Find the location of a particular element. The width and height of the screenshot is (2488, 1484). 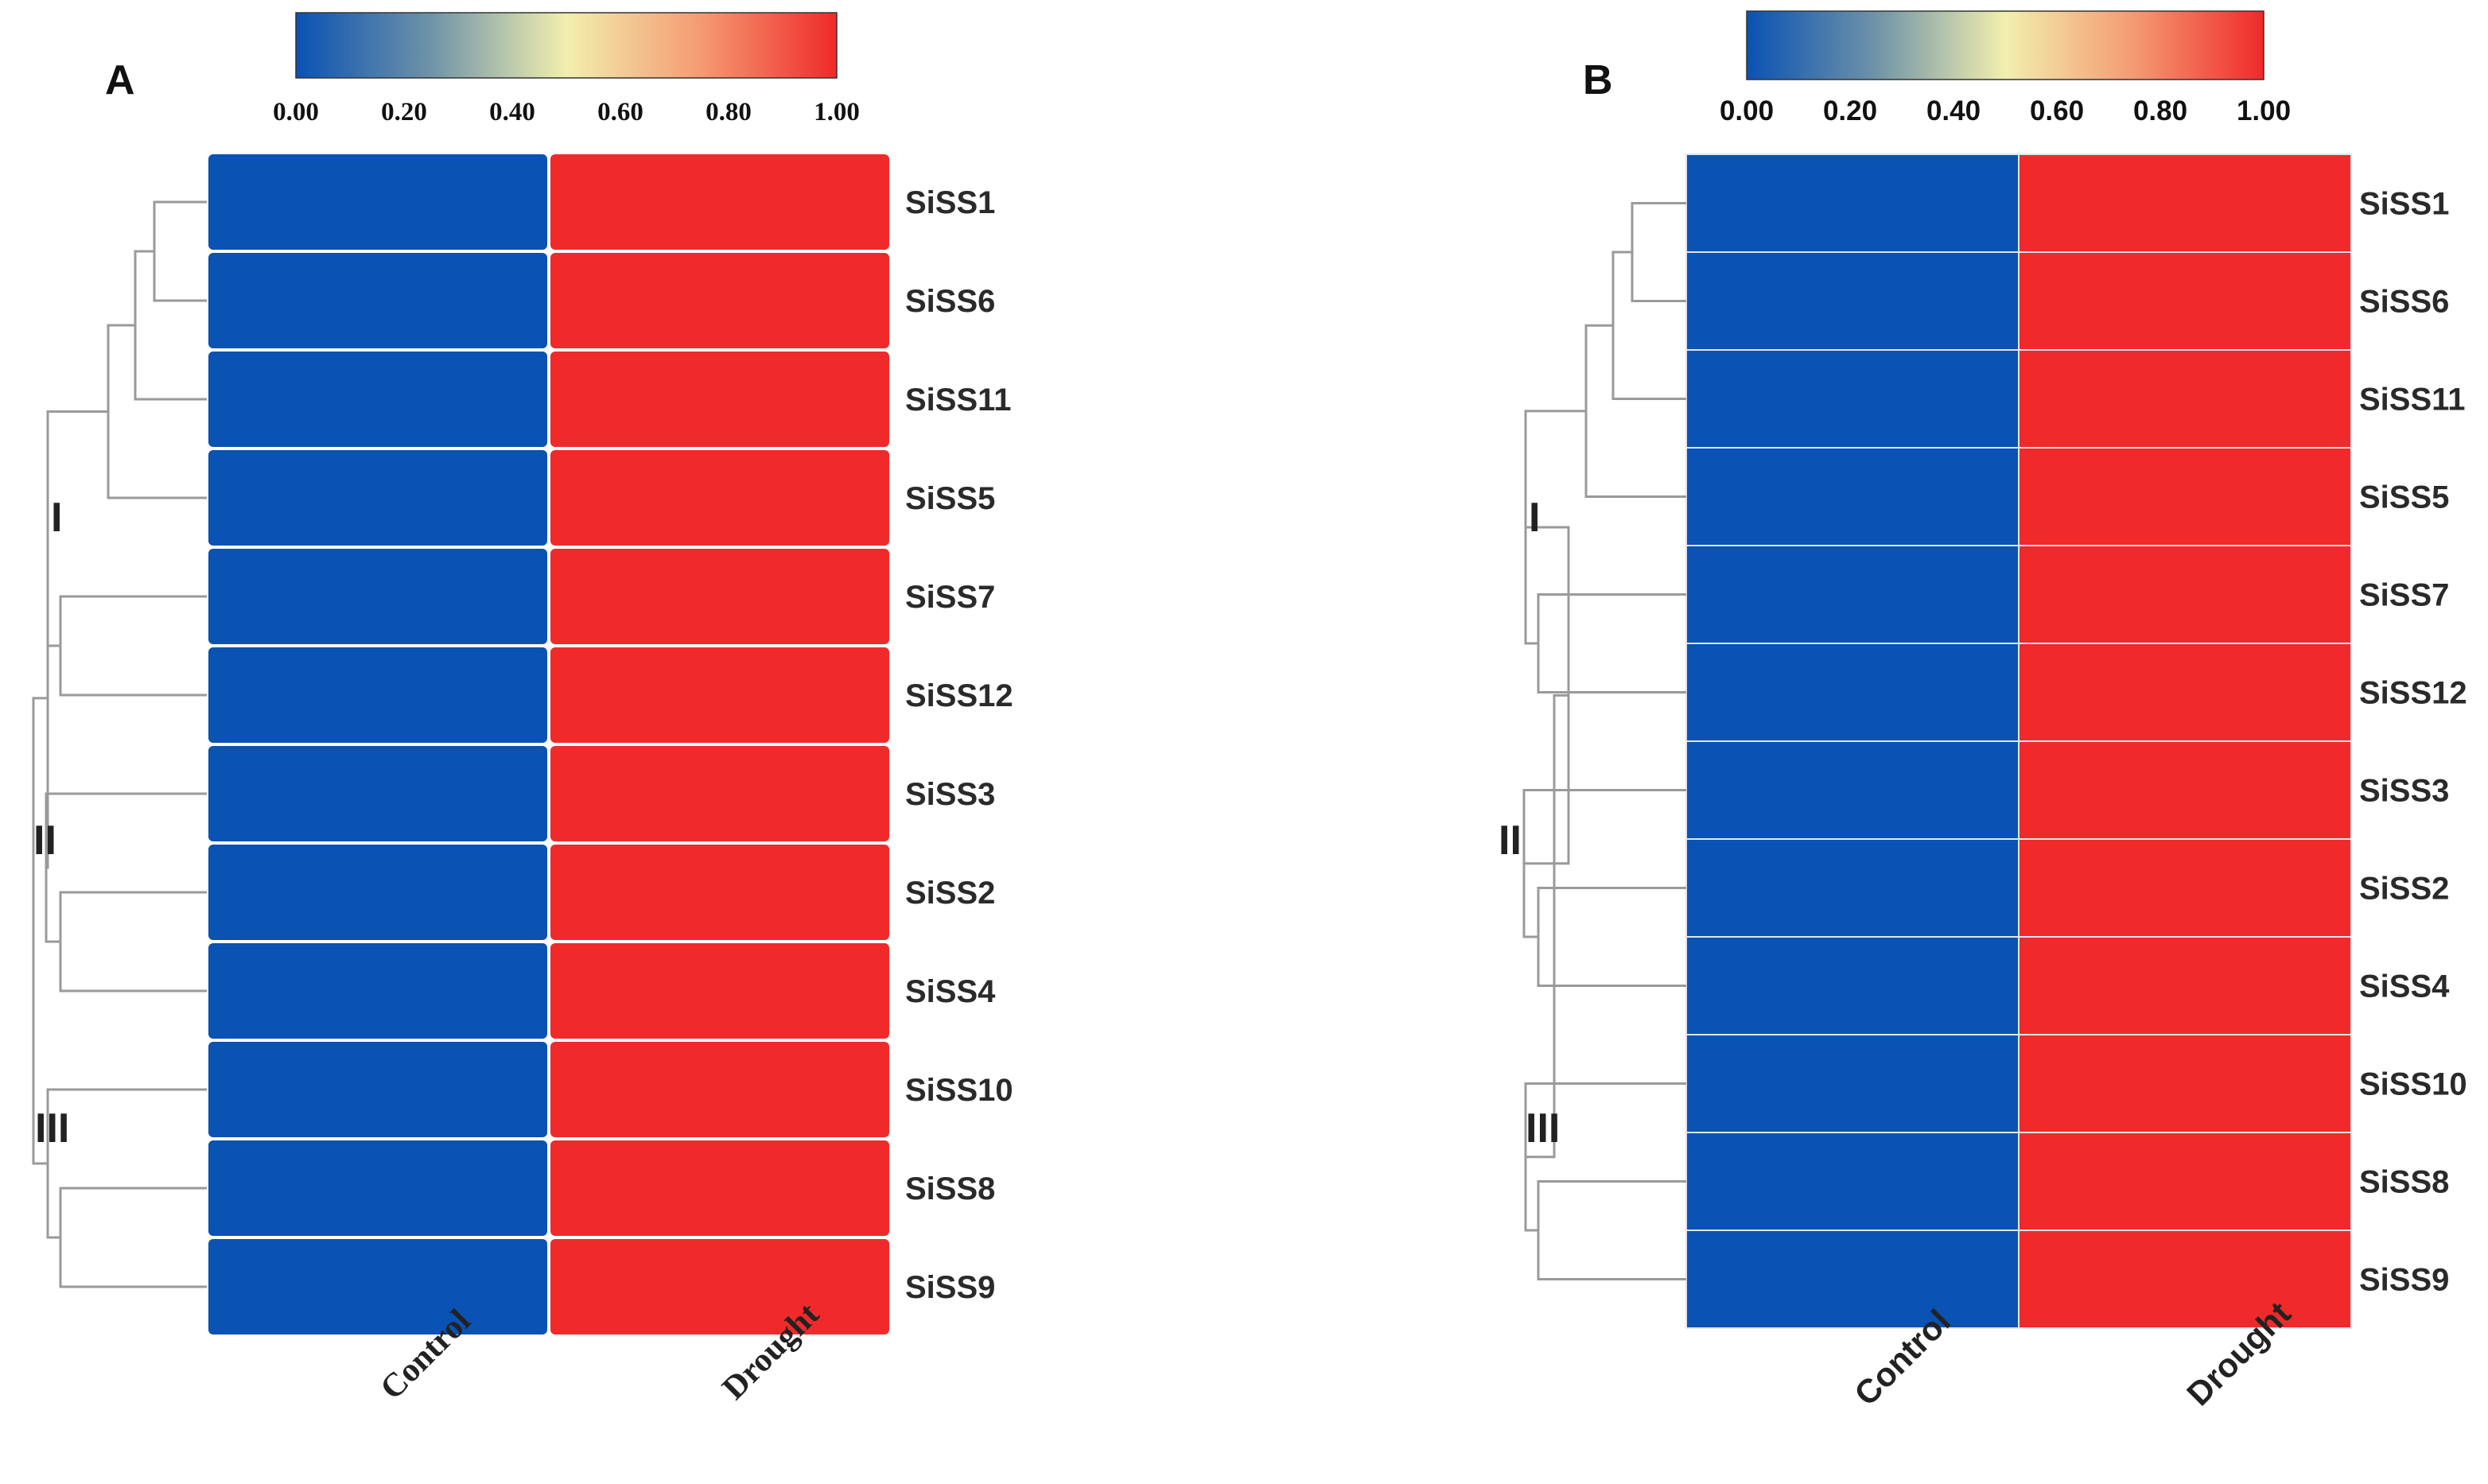

colorbar-tick-label: 1.00 is located at coordinates (2264, 110).